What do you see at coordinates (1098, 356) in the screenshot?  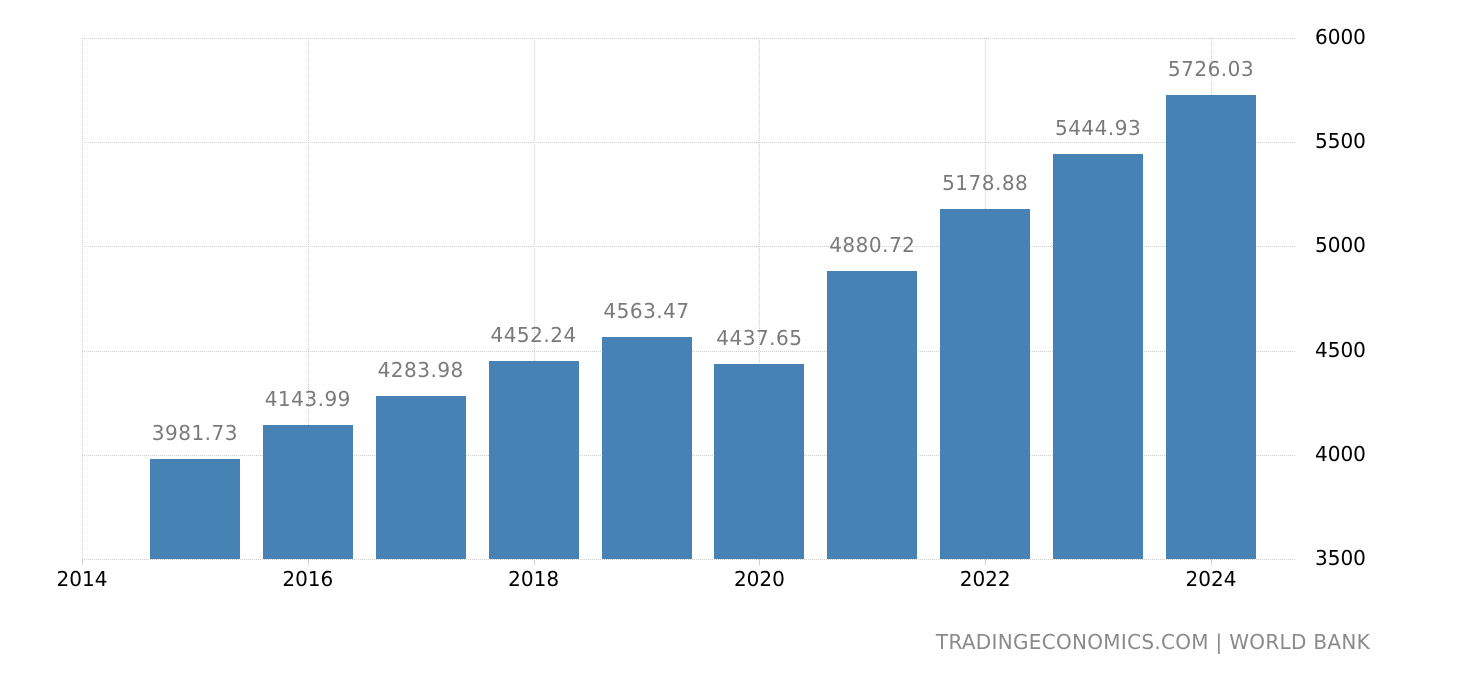 I see `bar-2023` at bounding box center [1098, 356].